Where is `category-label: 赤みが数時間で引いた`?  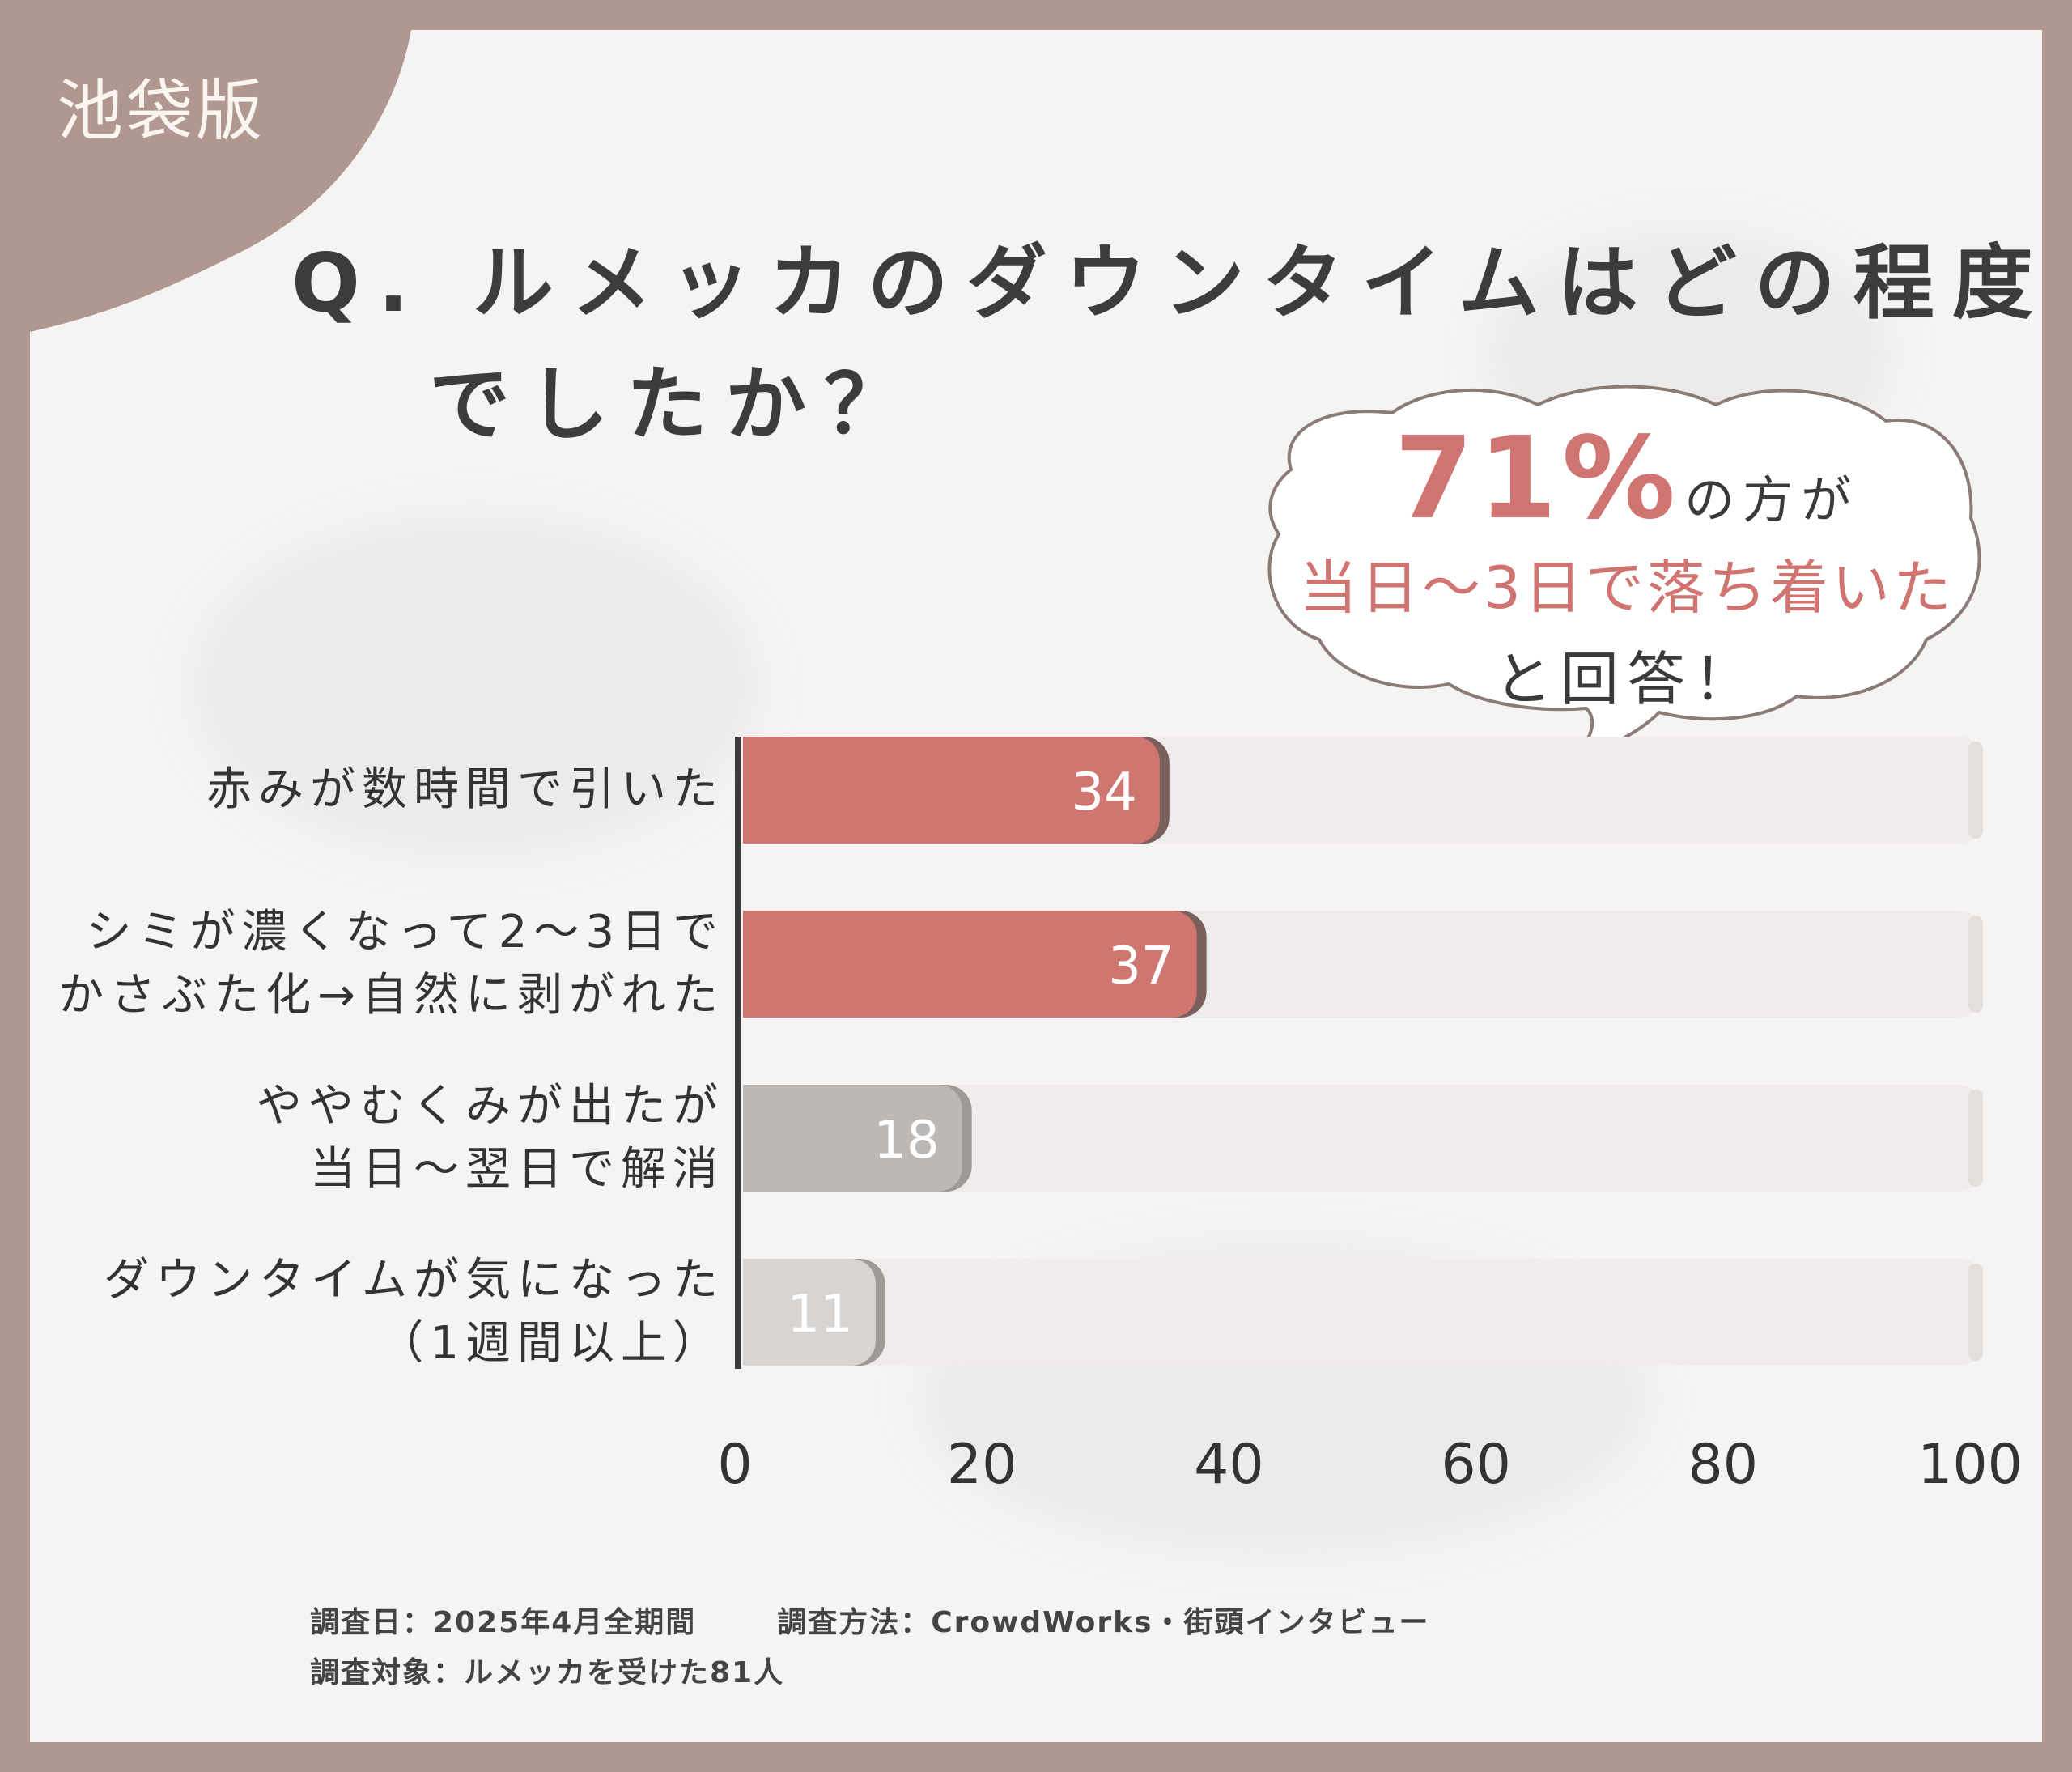 category-label: 赤みが数時間で引いた is located at coordinates (465, 791).